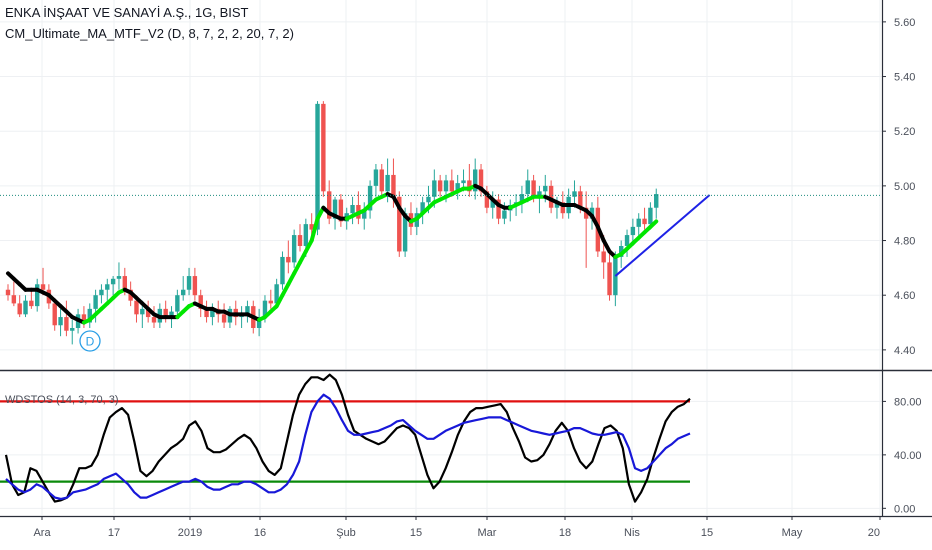  What do you see at coordinates (908, 402) in the screenshot?
I see `oscillator-axis-label: 80.00` at bounding box center [908, 402].